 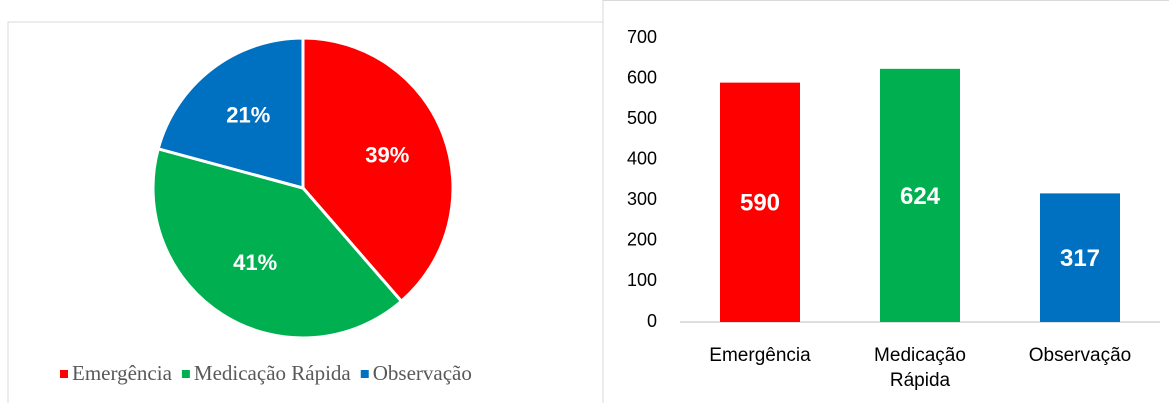 I want to click on y-tick-label: 200, so click(x=642, y=240).